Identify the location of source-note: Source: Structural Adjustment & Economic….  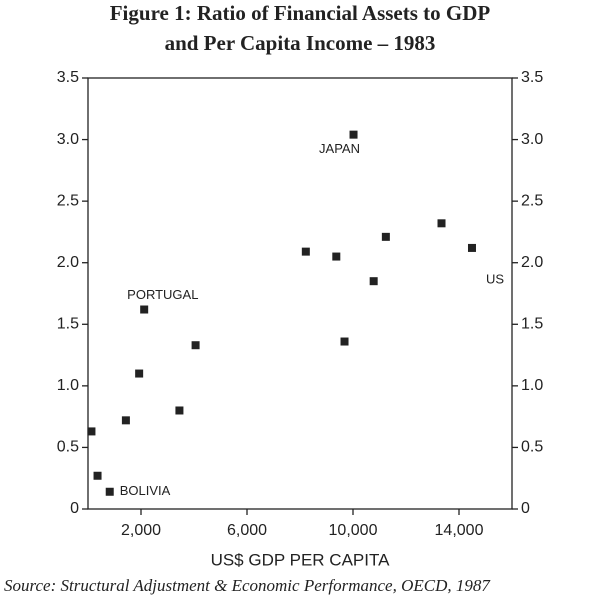
(247, 585).